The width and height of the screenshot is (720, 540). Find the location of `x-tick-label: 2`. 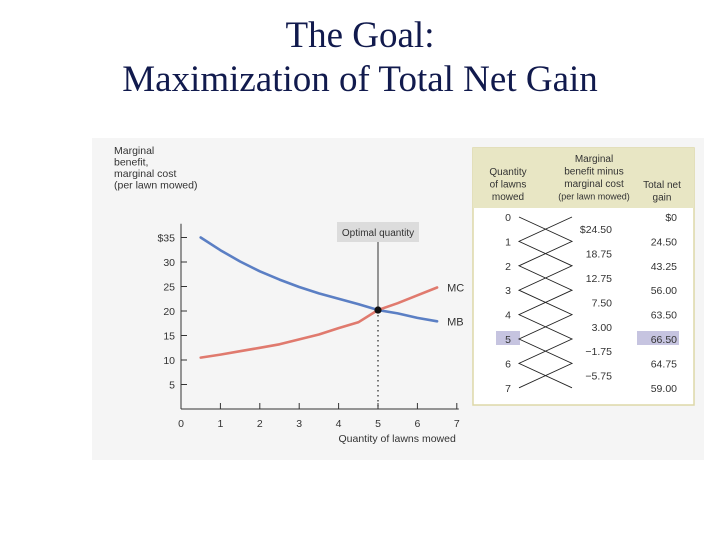

x-tick-label: 2 is located at coordinates (260, 424).